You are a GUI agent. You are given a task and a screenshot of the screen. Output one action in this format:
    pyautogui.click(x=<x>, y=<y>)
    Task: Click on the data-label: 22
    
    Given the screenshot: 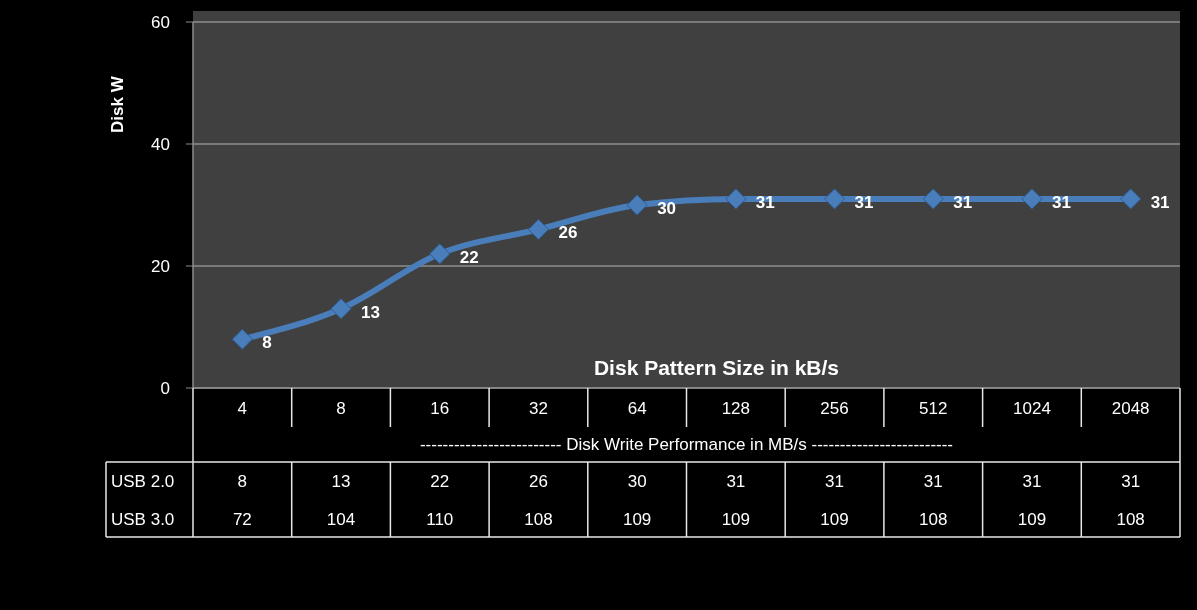 What is the action you would take?
    pyautogui.click(x=469, y=257)
    